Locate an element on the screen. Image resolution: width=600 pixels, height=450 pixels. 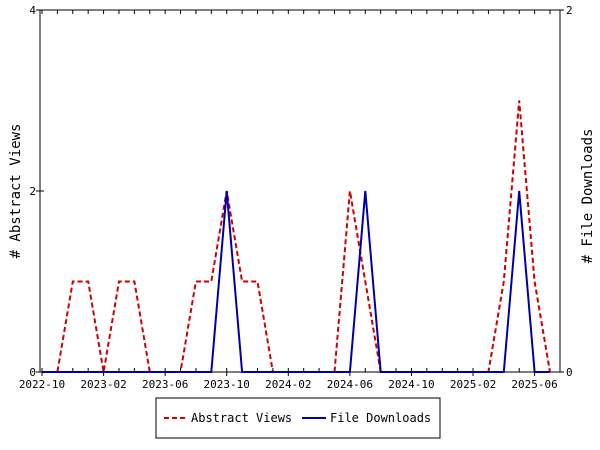
legend: Abstract Views File Downloads is located at coordinates (298, 418).